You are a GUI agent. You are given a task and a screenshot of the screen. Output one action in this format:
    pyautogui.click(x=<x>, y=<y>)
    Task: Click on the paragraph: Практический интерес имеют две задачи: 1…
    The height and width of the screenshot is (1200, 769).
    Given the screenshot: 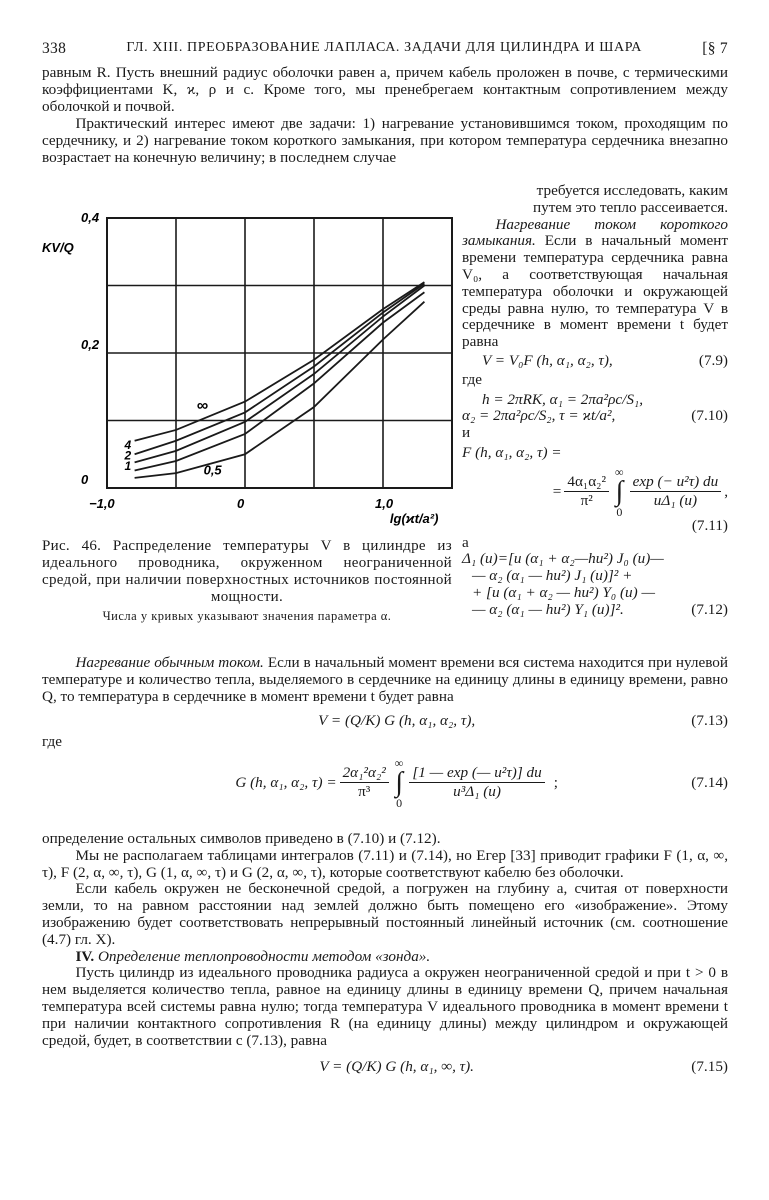 What is the action you would take?
    pyautogui.click(x=385, y=140)
    